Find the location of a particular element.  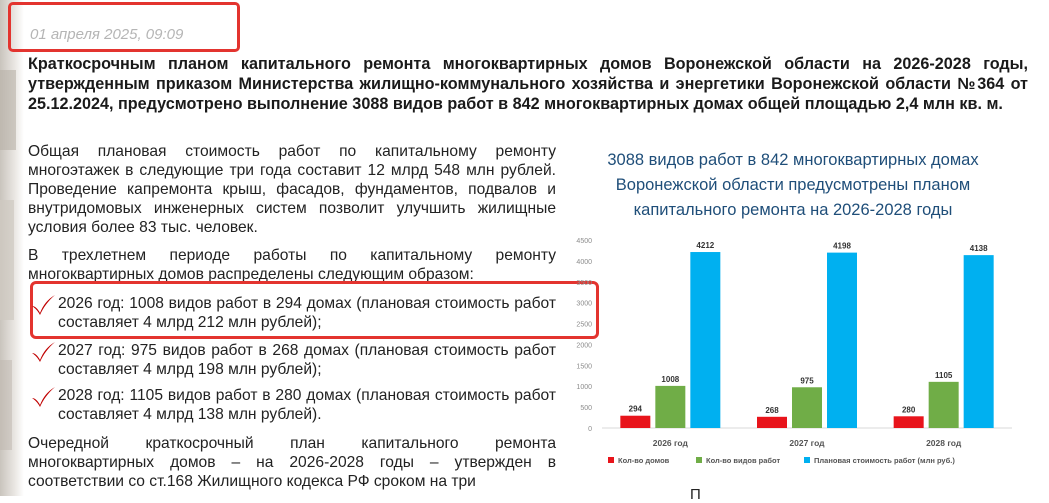

publication-date: 01 апреля 2025, 09:09 is located at coordinates (107, 34).